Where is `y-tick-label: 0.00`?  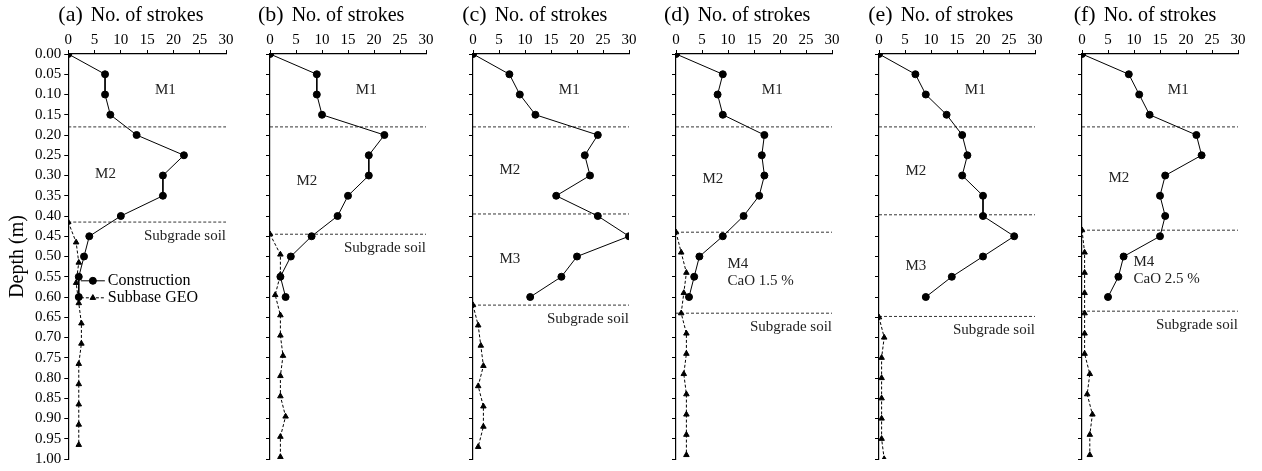
y-tick-label: 0.00 is located at coordinates (48, 52).